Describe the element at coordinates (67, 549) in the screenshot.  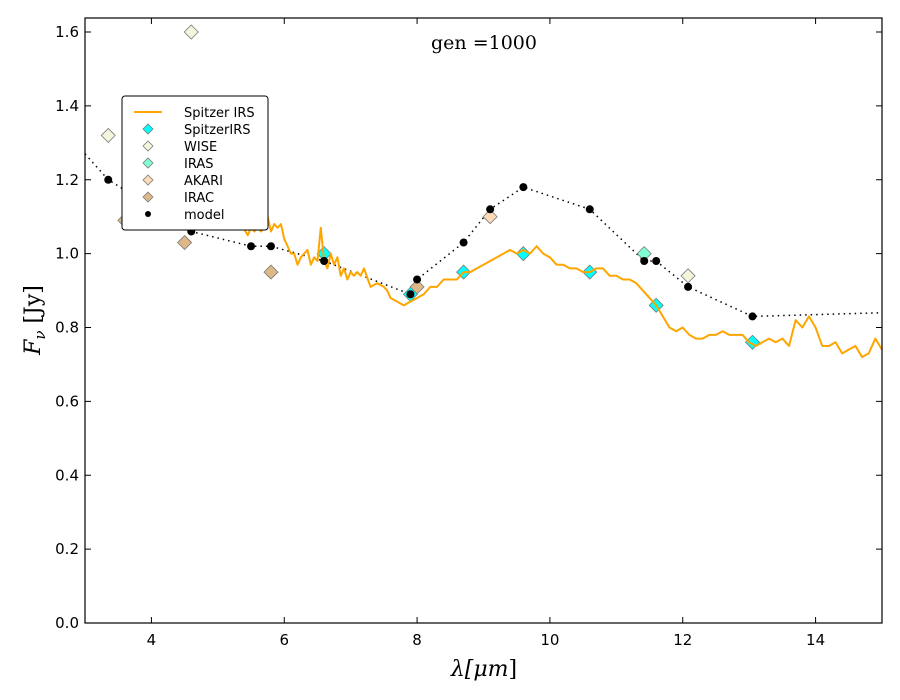
I see `y-tick-label: 0.2` at that location.